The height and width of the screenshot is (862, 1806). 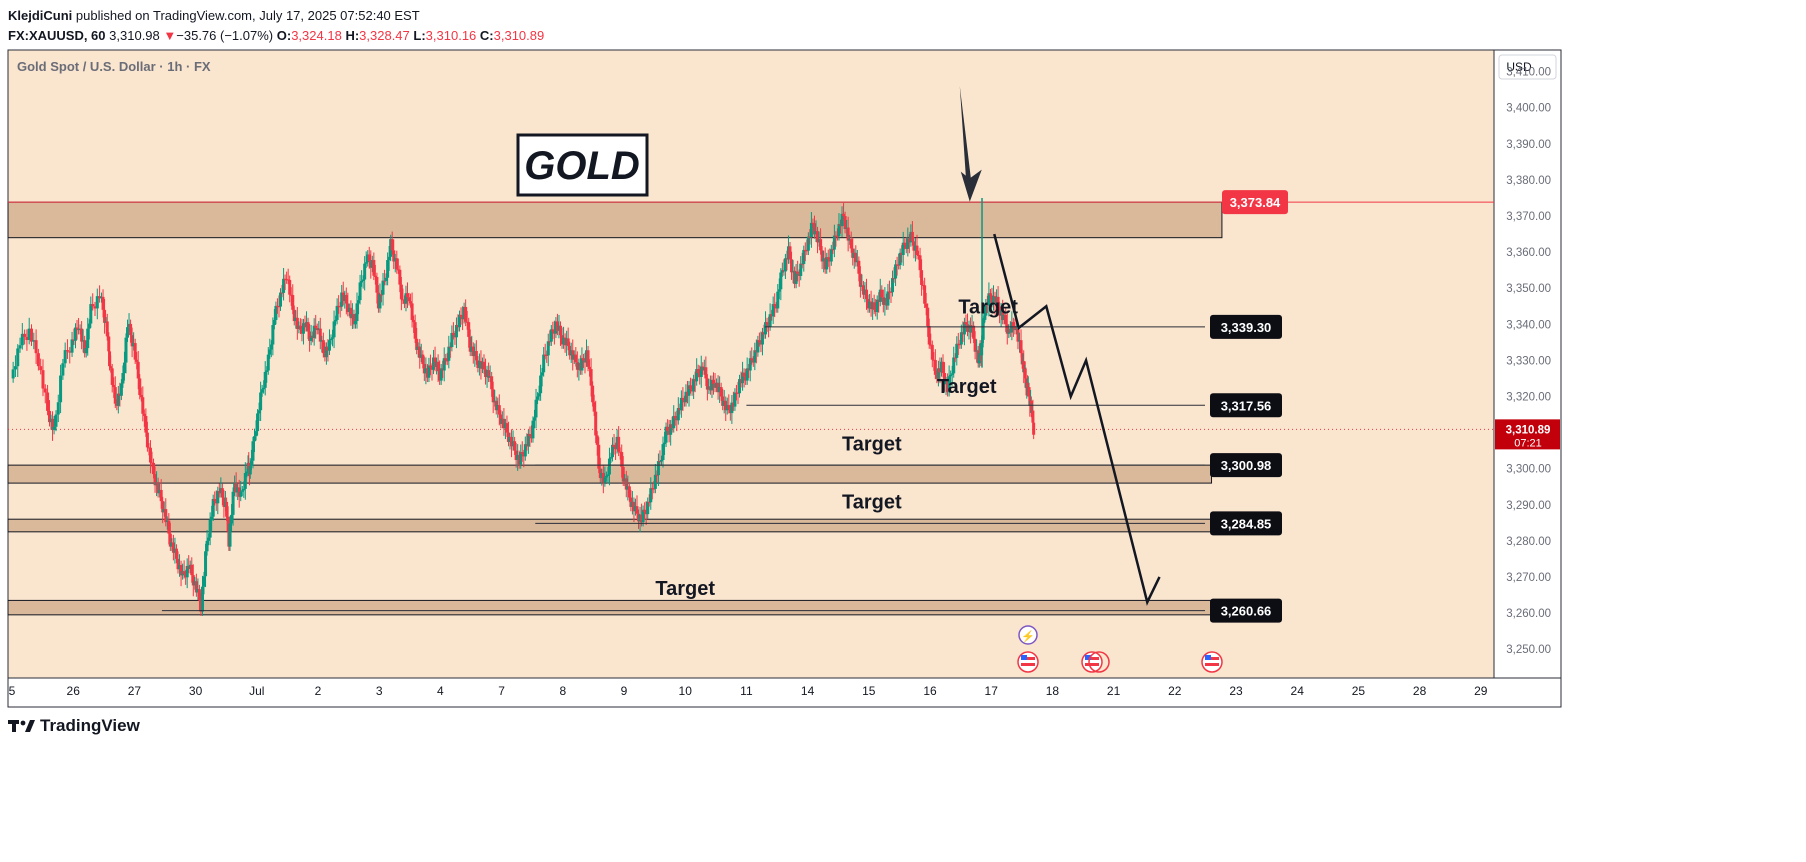 What do you see at coordinates (135, 691) in the screenshot?
I see `x-tick-label: 27` at bounding box center [135, 691].